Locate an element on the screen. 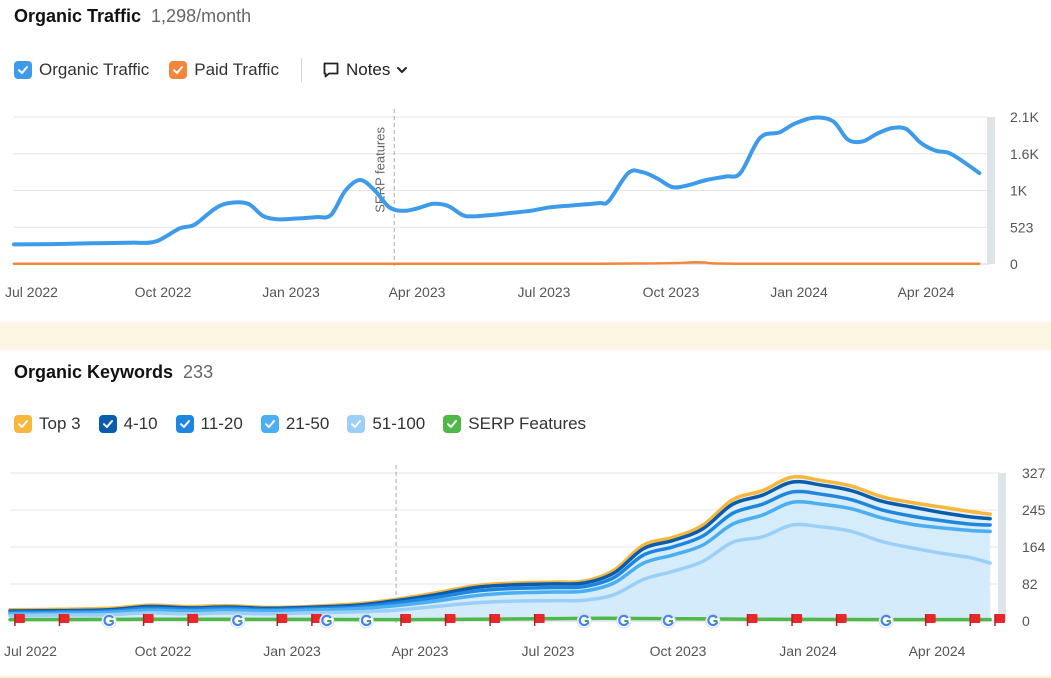 This screenshot has width=1051, height=678. x-tick-label: Apr 2024 is located at coordinates (937, 651).